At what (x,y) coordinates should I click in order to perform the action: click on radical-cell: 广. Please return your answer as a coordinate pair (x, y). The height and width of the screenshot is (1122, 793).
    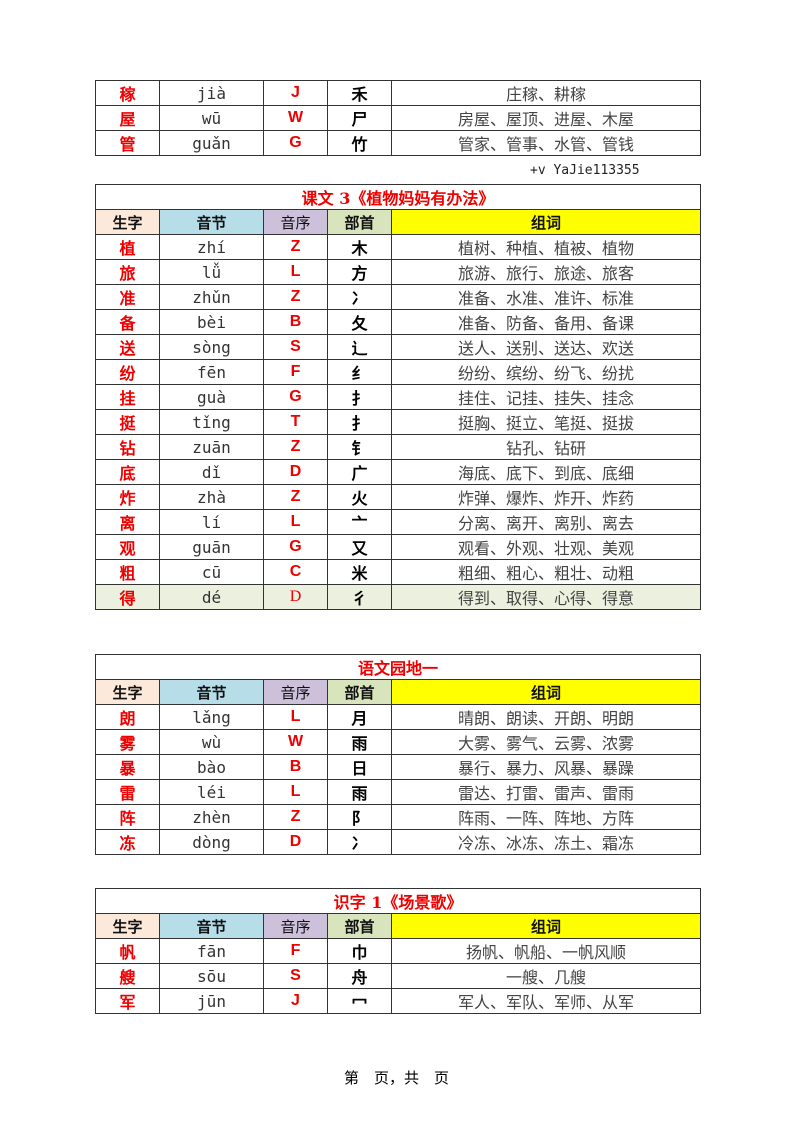
    Looking at the image, I should click on (359, 472).